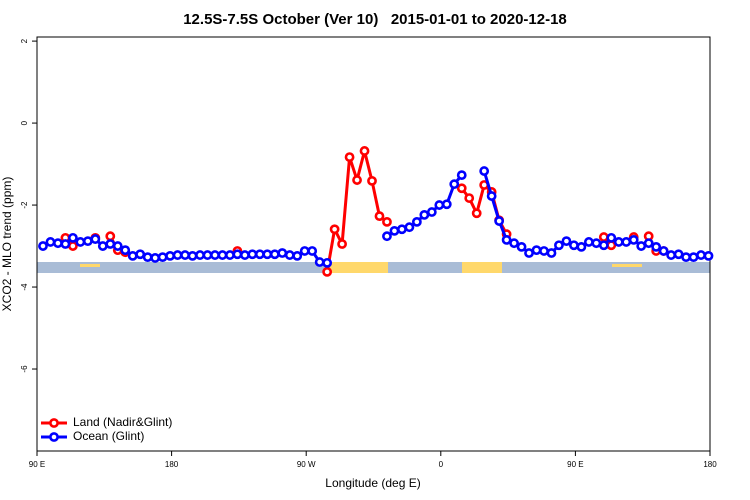 This screenshot has width=750, height=500. I want to click on x-axis-label: Longitude (deg E), so click(372, 483).